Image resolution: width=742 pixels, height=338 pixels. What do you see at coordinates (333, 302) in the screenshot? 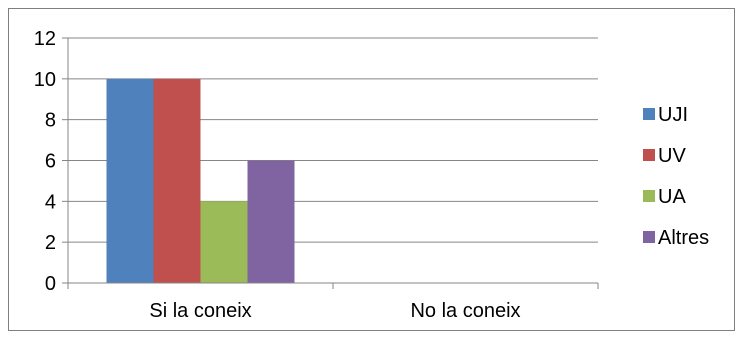
I see `x-tick-labels: Si la coneix No la coneix` at bounding box center [333, 302].